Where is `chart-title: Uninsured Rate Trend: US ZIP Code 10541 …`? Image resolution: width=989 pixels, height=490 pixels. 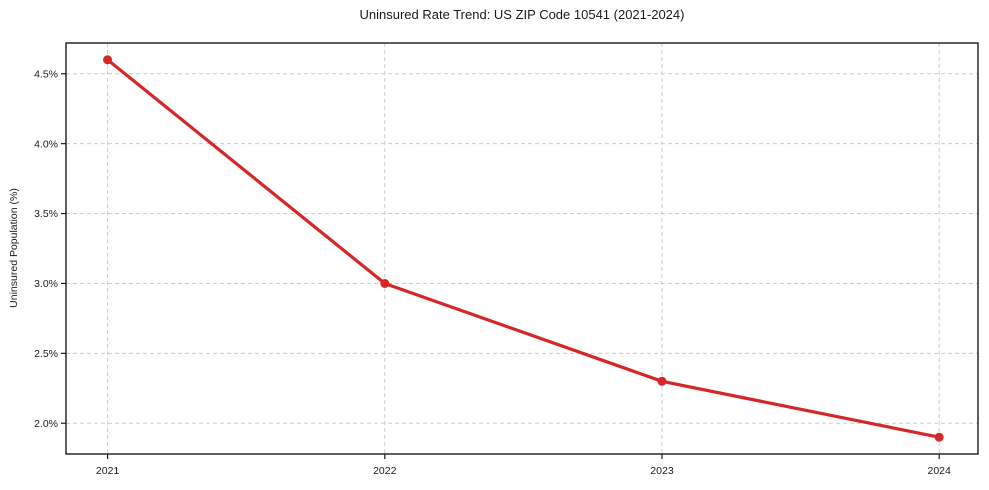
chart-title: Uninsured Rate Trend: US ZIP Code 10541 … is located at coordinates (522, 14).